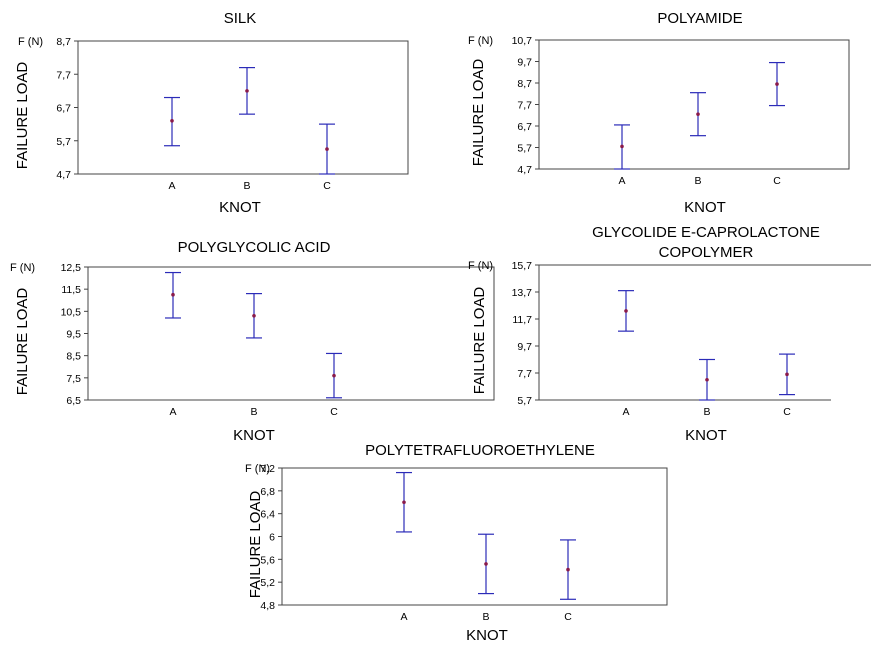  Describe the element at coordinates (71, 312) in the screenshot. I see `y-tick-label: 10,5` at that location.